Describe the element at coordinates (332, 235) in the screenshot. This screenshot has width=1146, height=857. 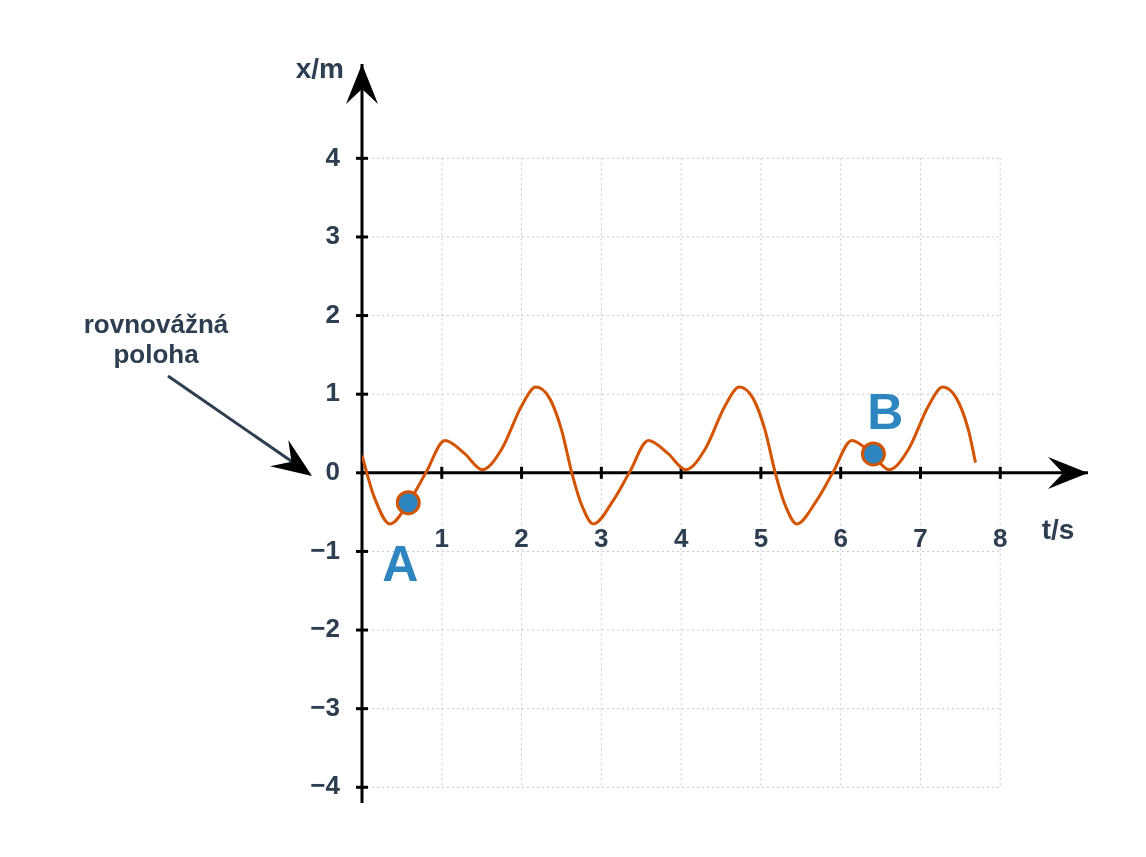
I see `y-tick-label: 3` at that location.